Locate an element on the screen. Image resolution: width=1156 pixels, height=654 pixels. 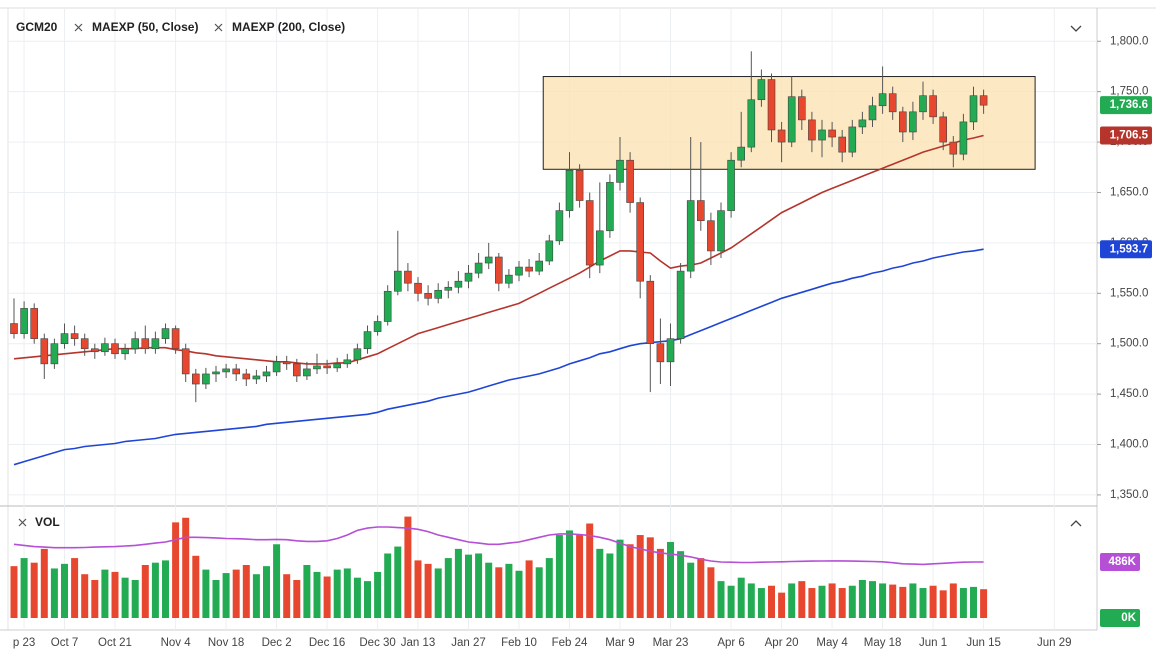
x-tick-label: Dec 30 is located at coordinates (377, 643).